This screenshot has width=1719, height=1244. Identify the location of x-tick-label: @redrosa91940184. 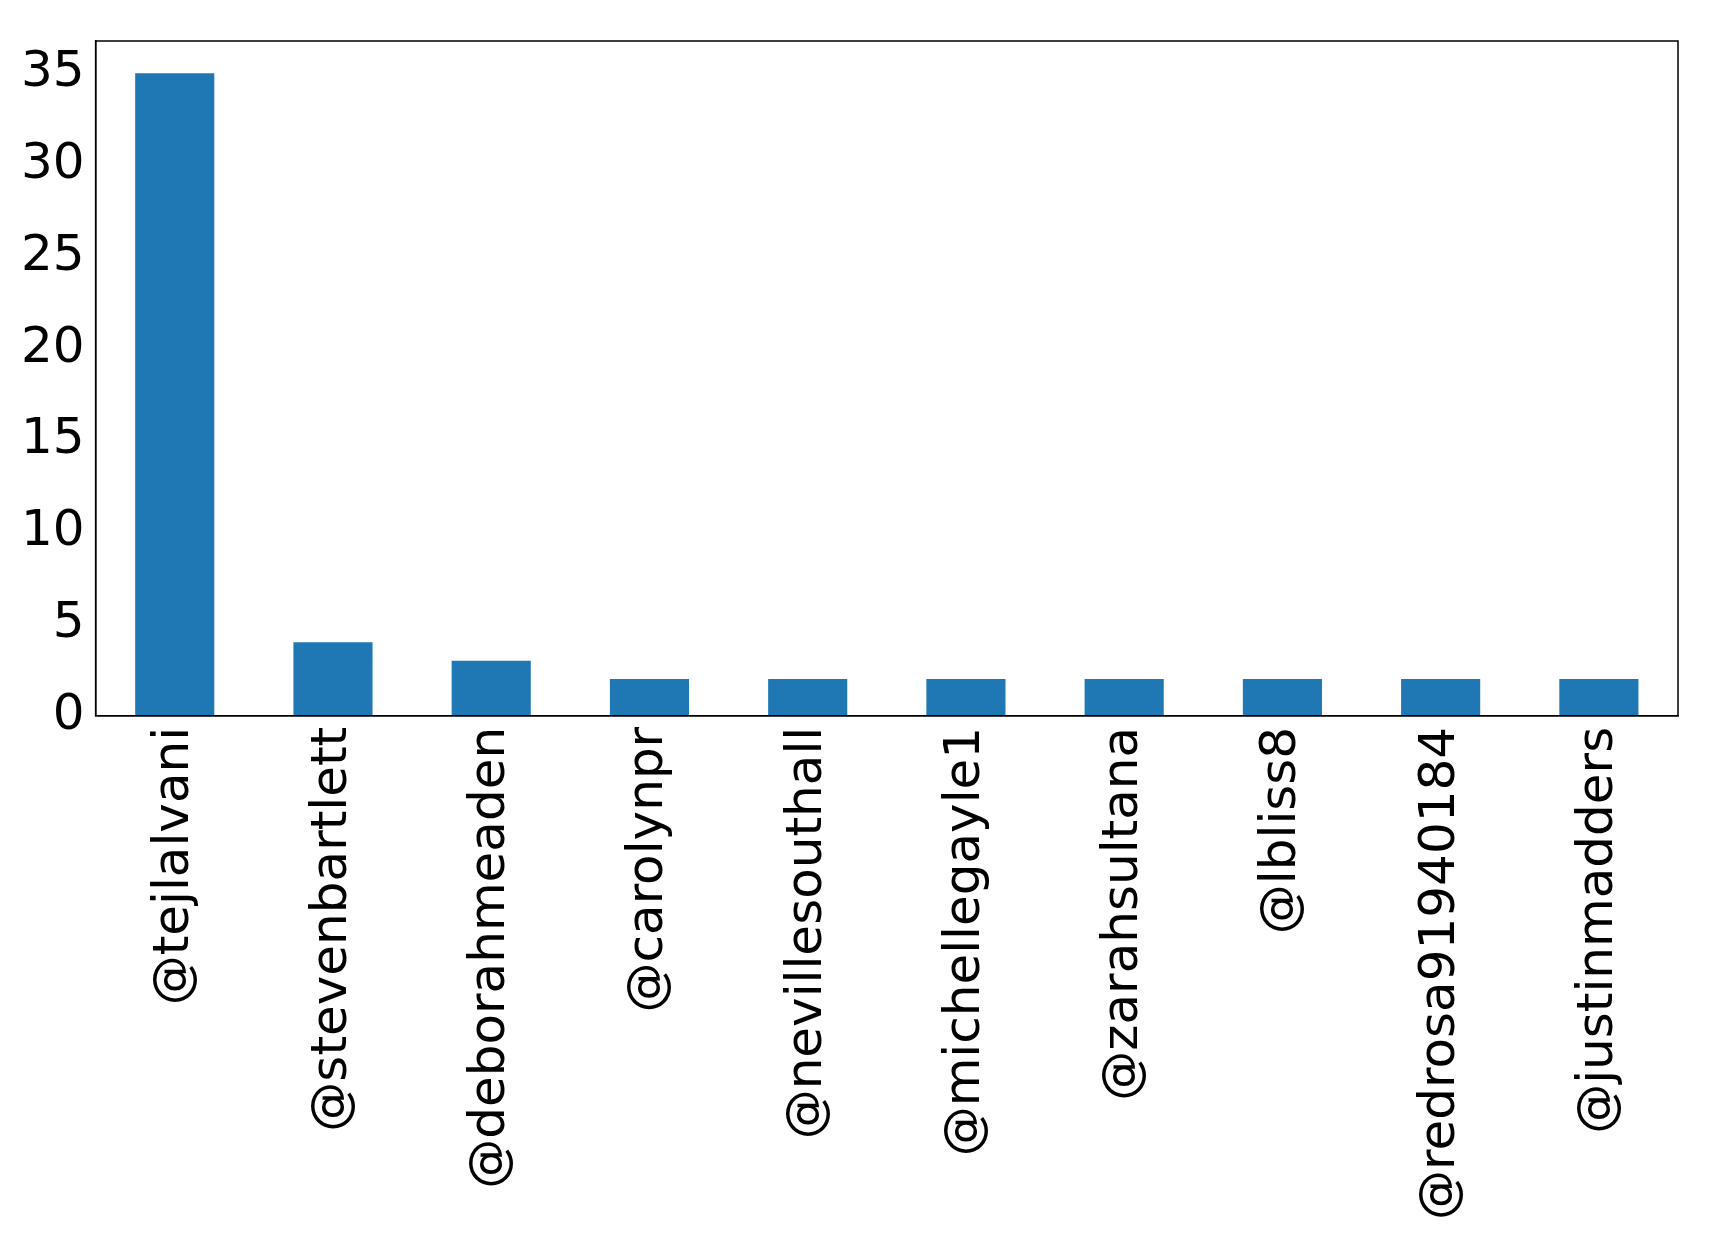
(1436, 973).